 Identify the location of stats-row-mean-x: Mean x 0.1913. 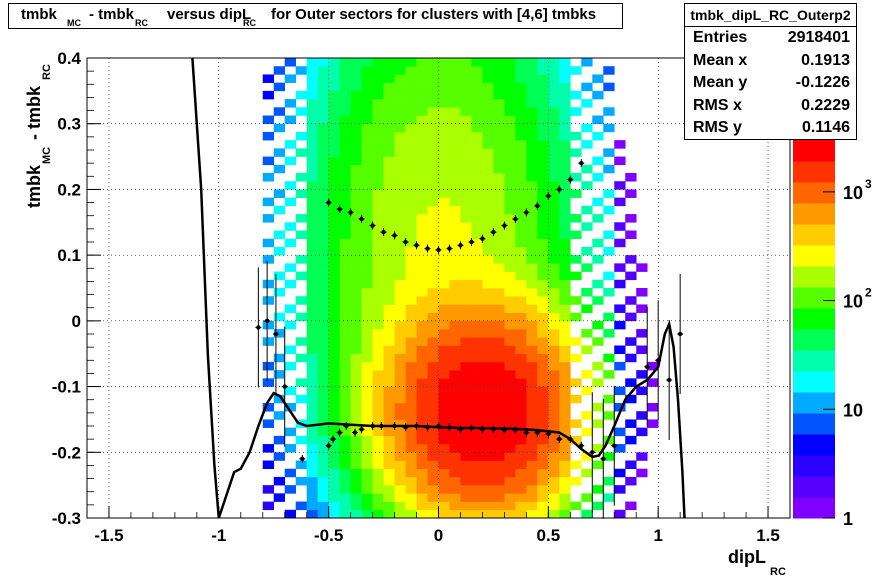
(770, 61).